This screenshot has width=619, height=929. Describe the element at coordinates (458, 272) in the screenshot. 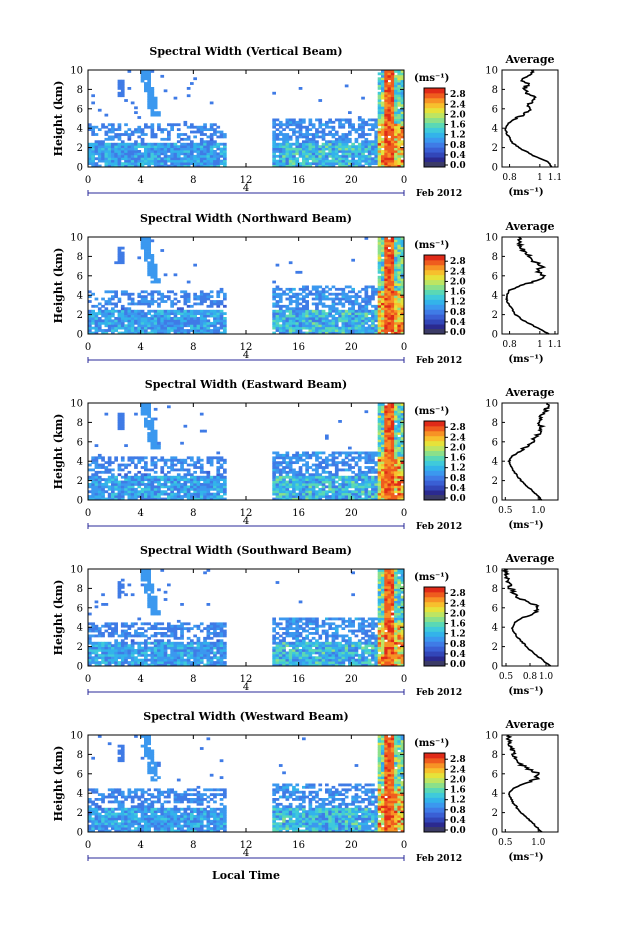

I see `colorbar-tick-label: 2.4` at that location.